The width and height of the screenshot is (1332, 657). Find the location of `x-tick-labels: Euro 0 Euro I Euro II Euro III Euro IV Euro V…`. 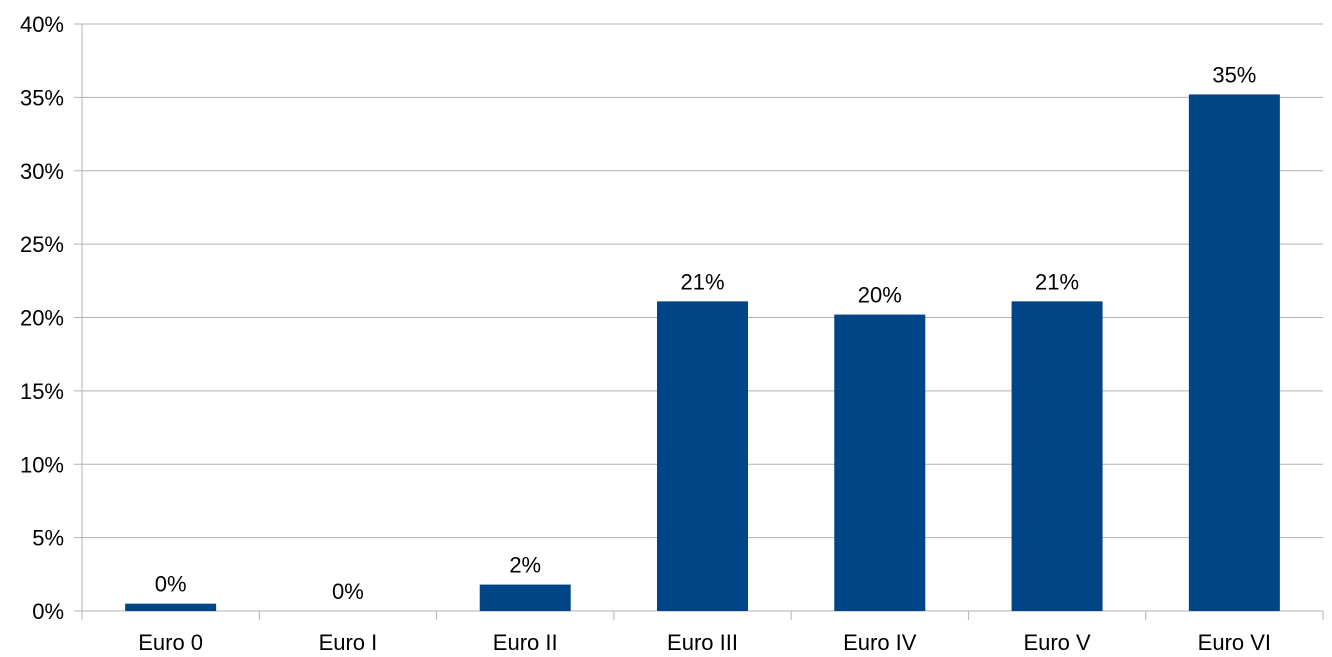

x-tick-labels: Euro 0 Euro I Euro II Euro III Euro IV Euro V… is located at coordinates (704, 642).